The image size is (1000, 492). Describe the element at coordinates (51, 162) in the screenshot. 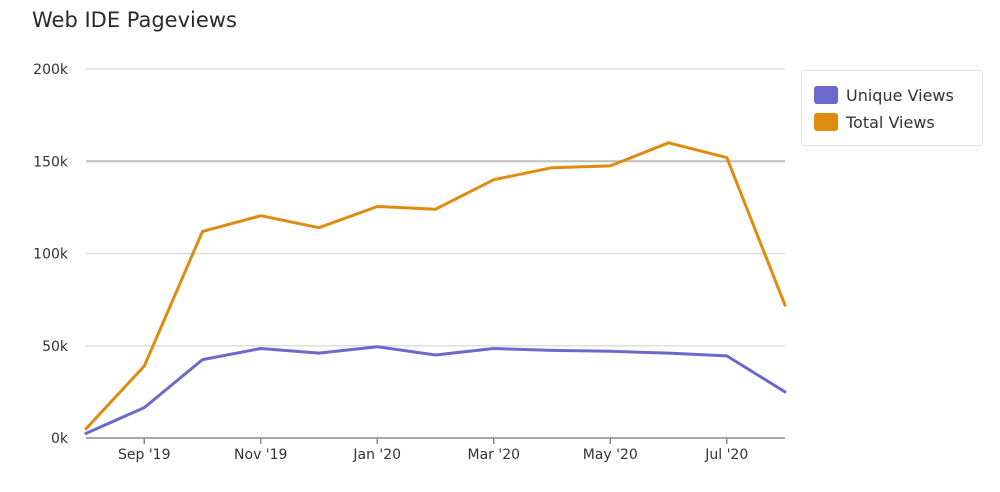

I see `y-tick-label: 150k` at that location.